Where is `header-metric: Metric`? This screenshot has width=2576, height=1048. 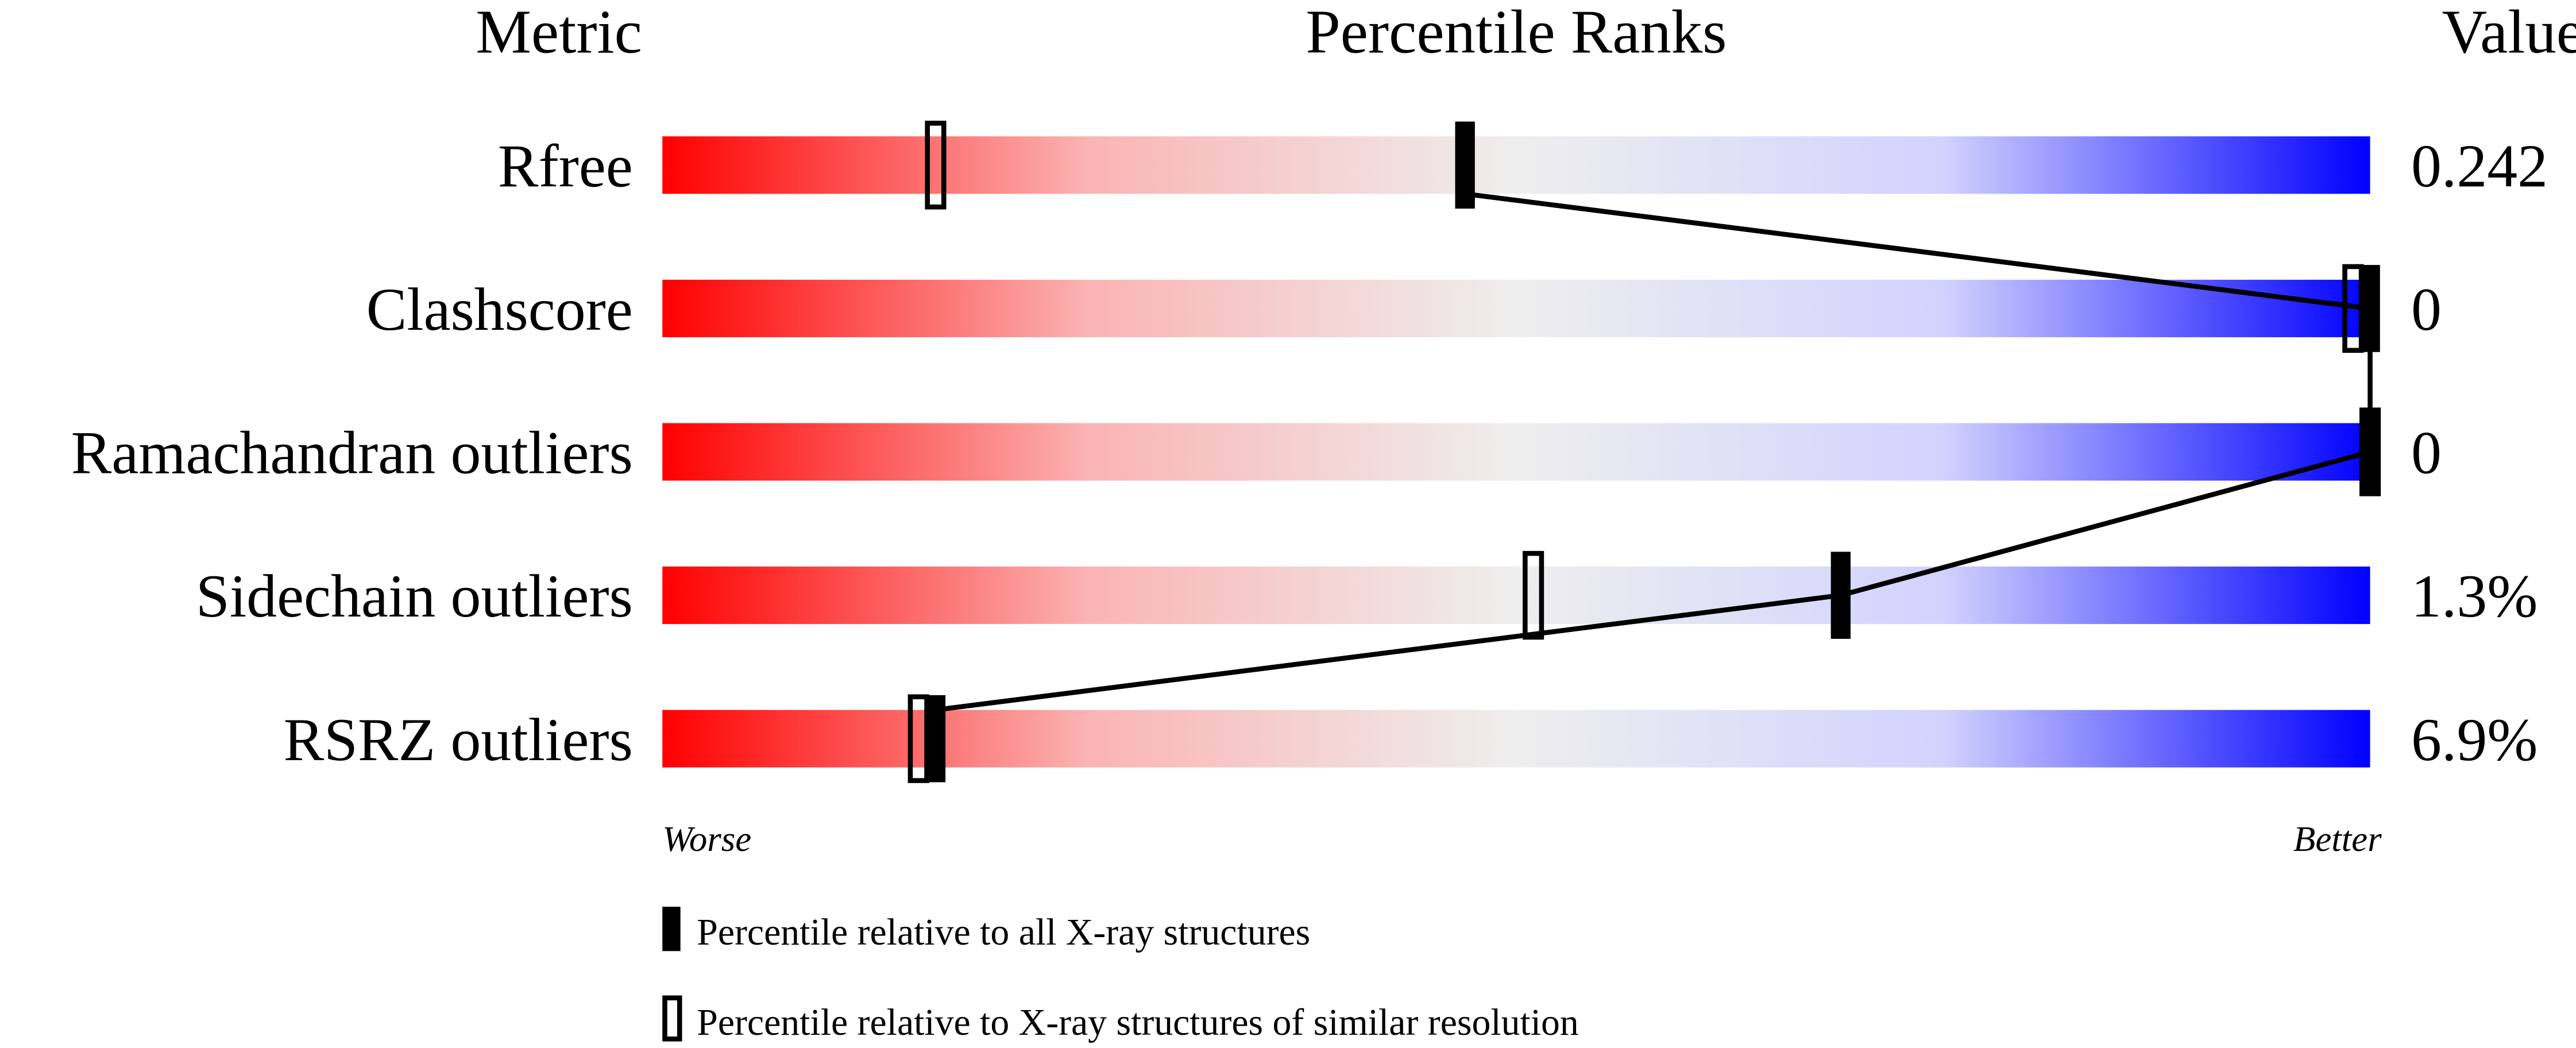 header-metric: Metric is located at coordinates (559, 33).